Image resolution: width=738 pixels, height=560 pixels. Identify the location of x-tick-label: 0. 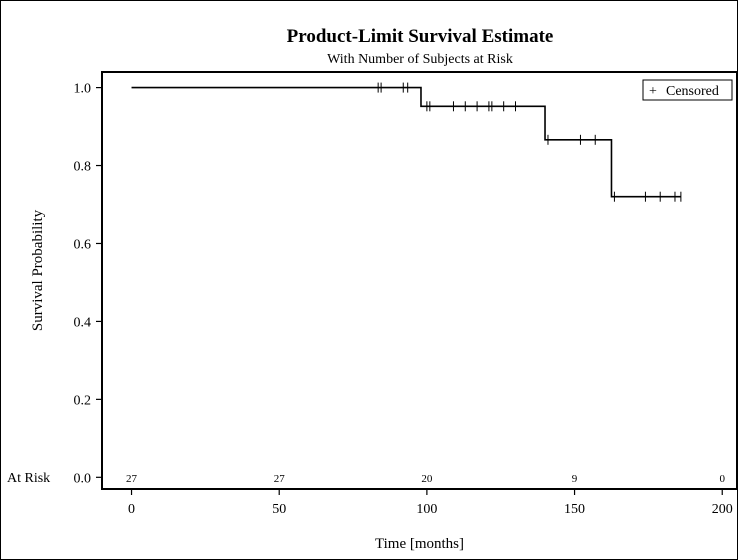
(131, 509).